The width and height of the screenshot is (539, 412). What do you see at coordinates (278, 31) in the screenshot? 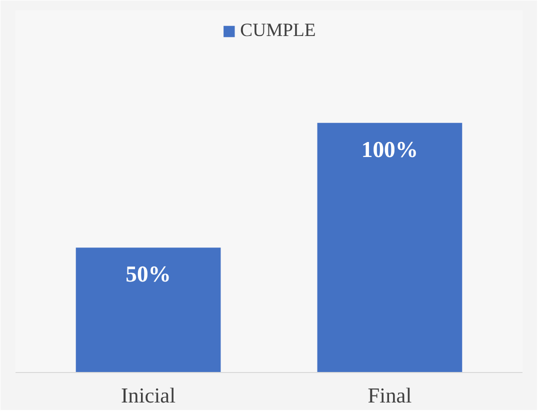
I see `legend-label: CUMPLE` at bounding box center [278, 31].